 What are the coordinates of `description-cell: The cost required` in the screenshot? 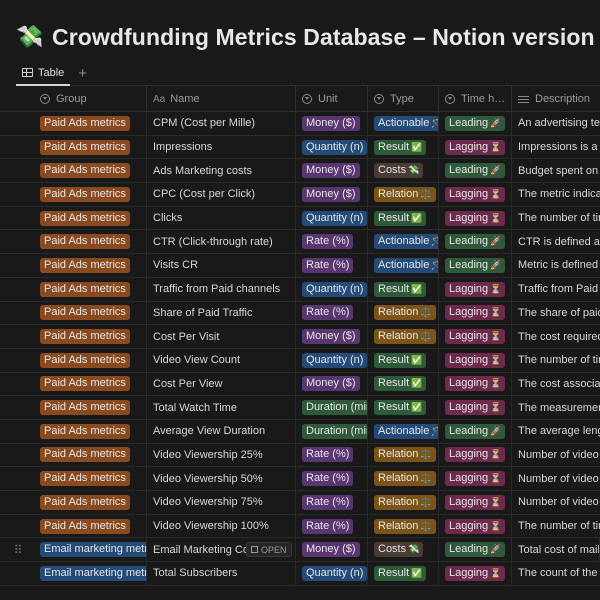 It's located at (556, 336).